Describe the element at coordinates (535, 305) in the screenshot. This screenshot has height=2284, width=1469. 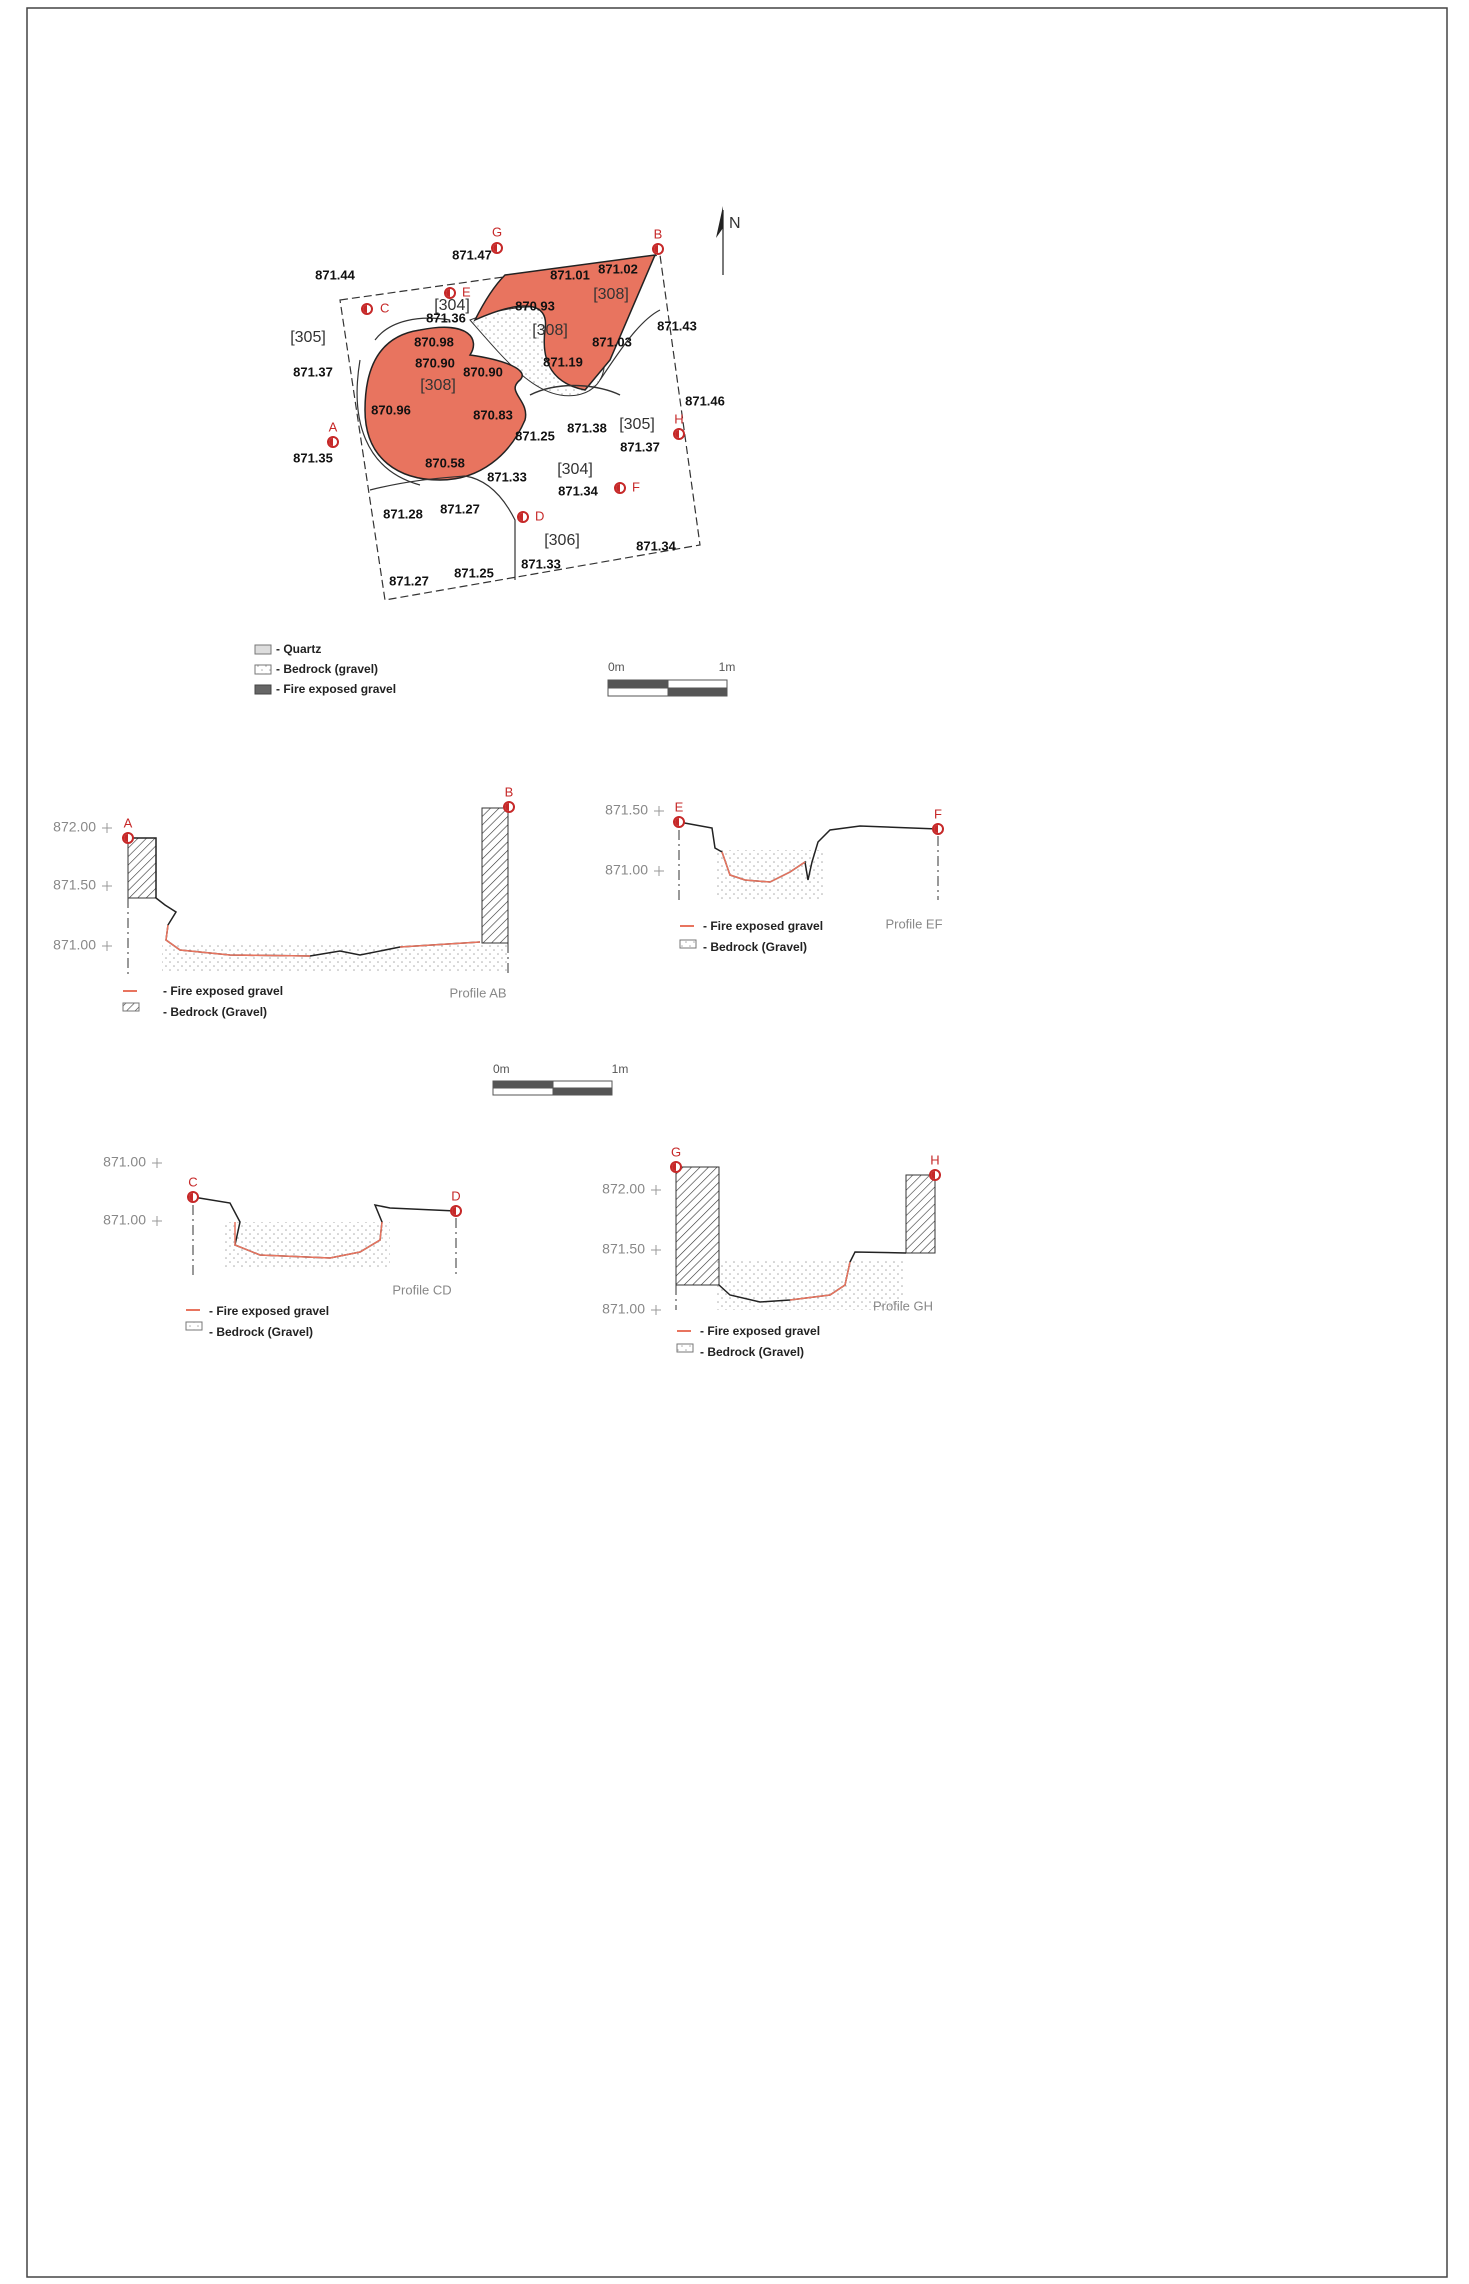
I see `elevation-label: 870.93` at that location.